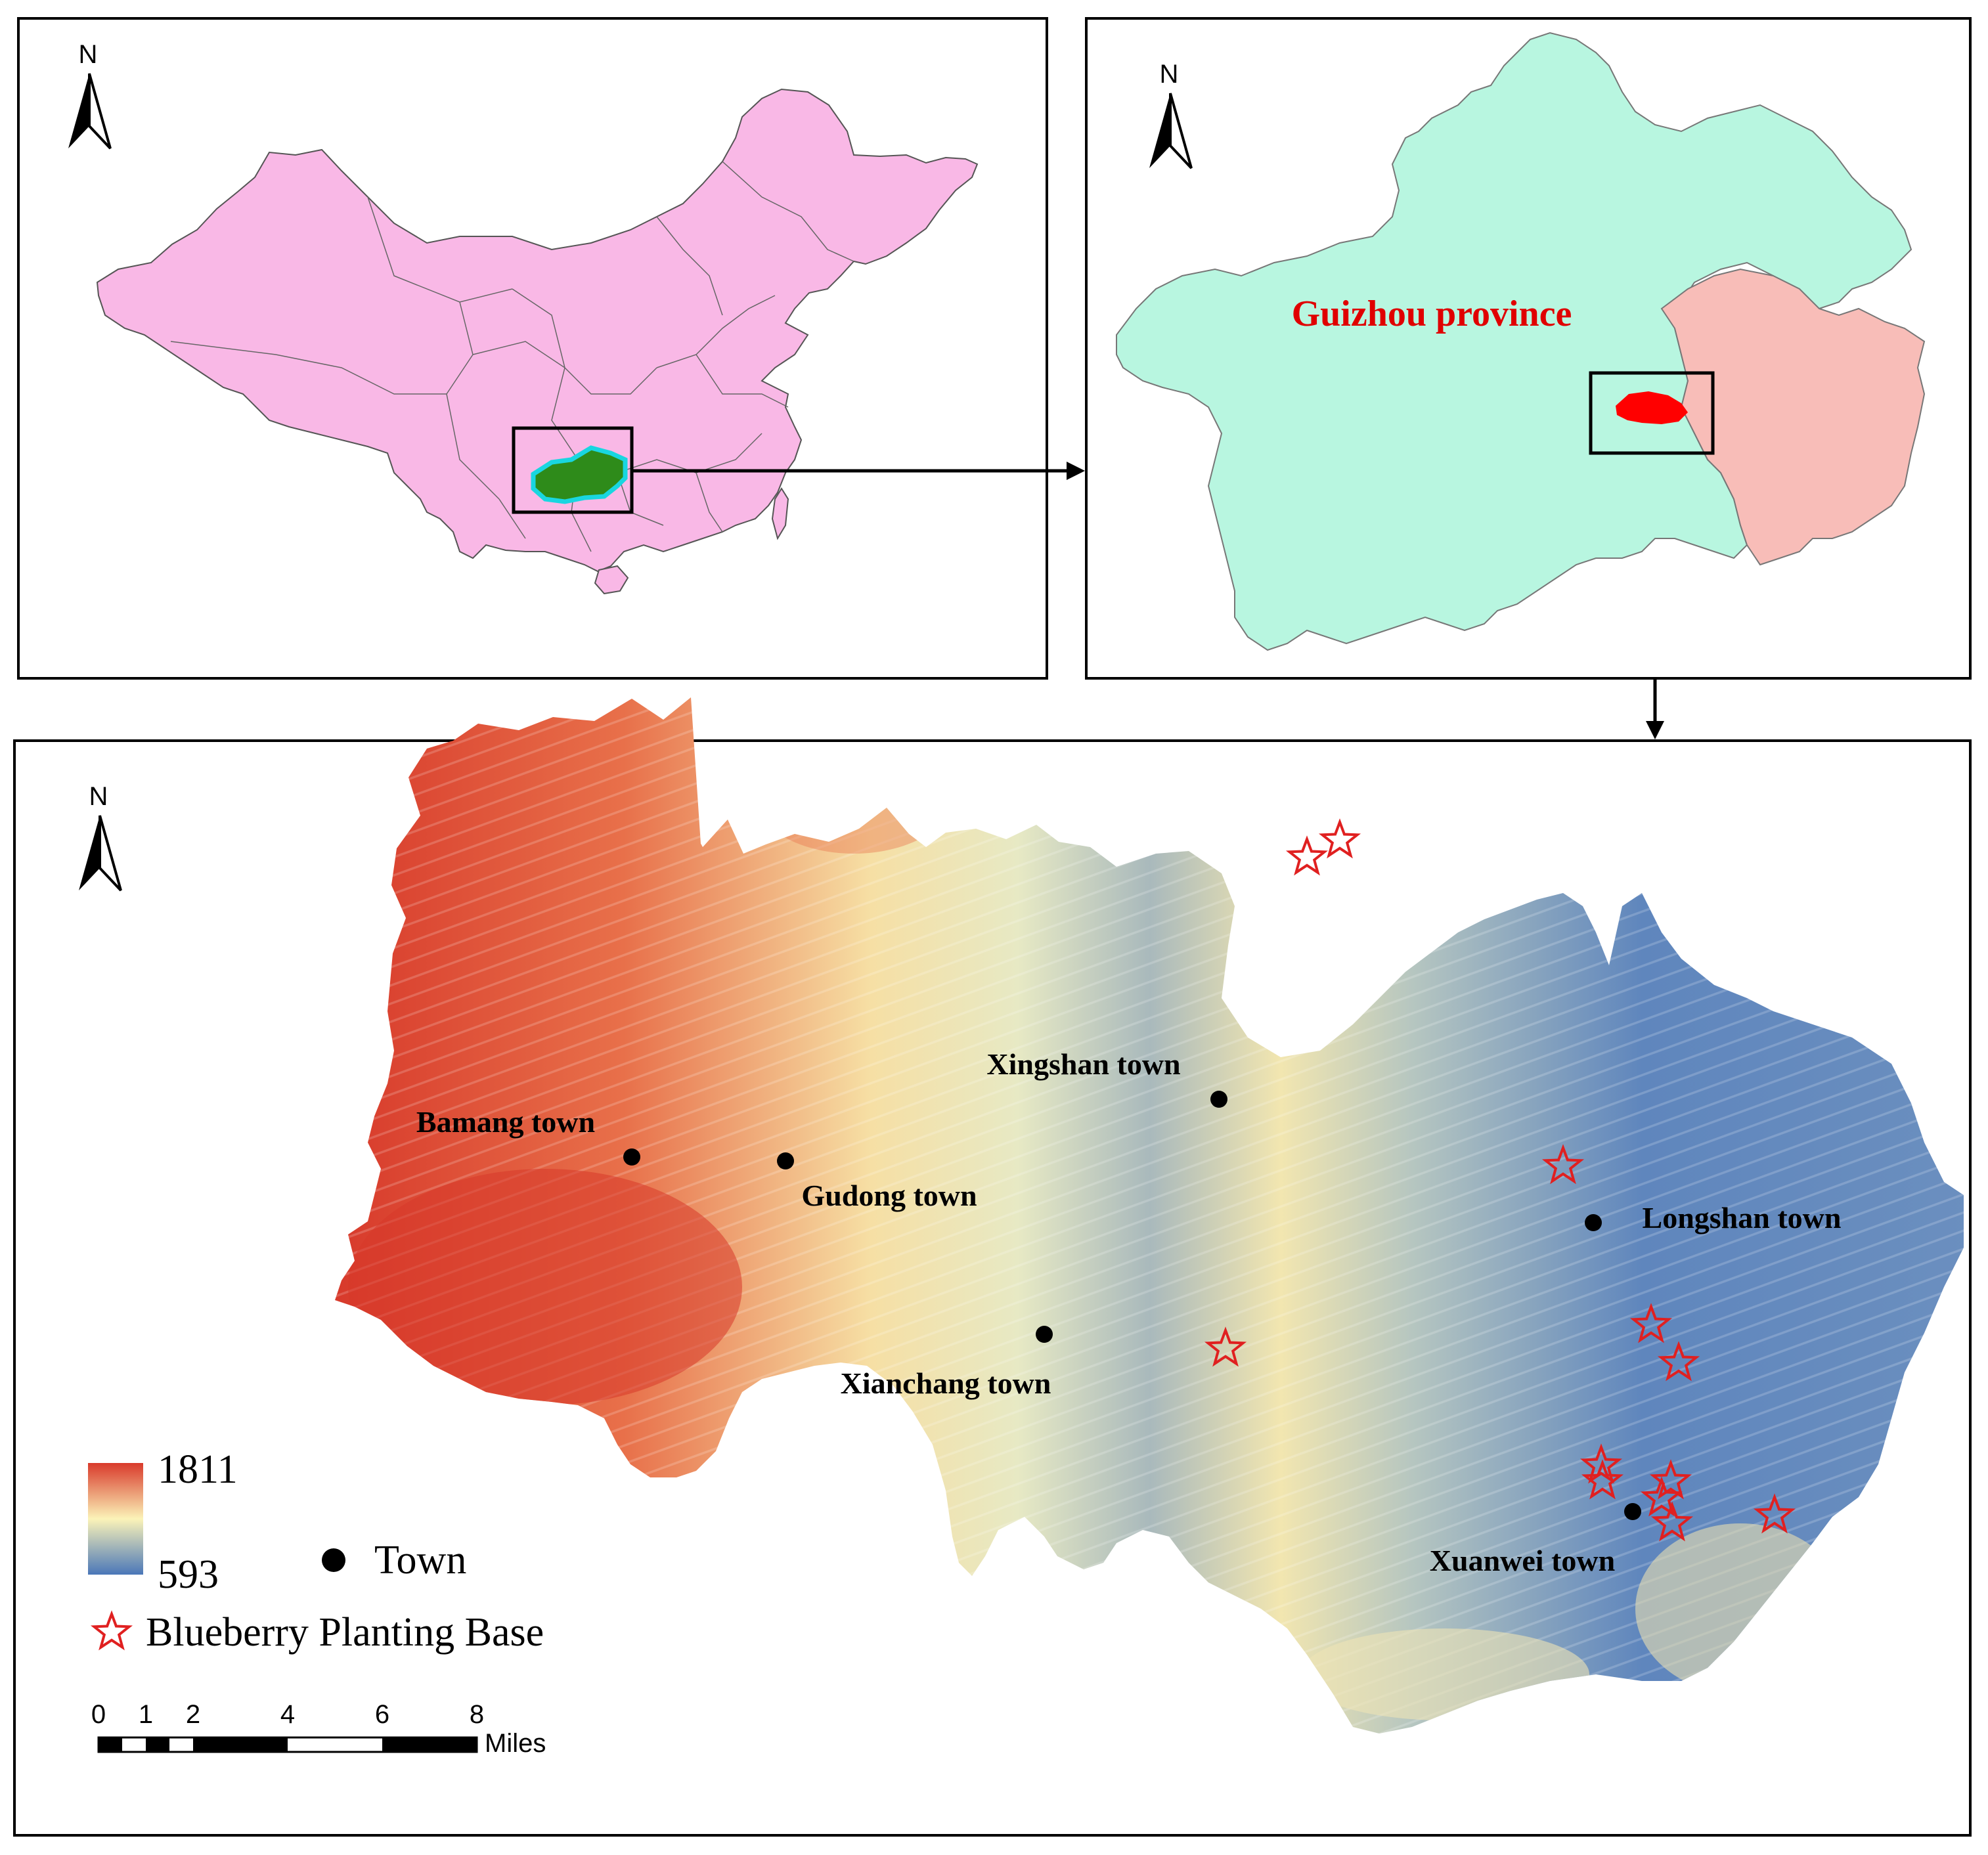 The image size is (1988, 1855). Describe the element at coordinates (1522, 1560) in the screenshot. I see `town-label-xuanwei: Xuanwei town` at that location.